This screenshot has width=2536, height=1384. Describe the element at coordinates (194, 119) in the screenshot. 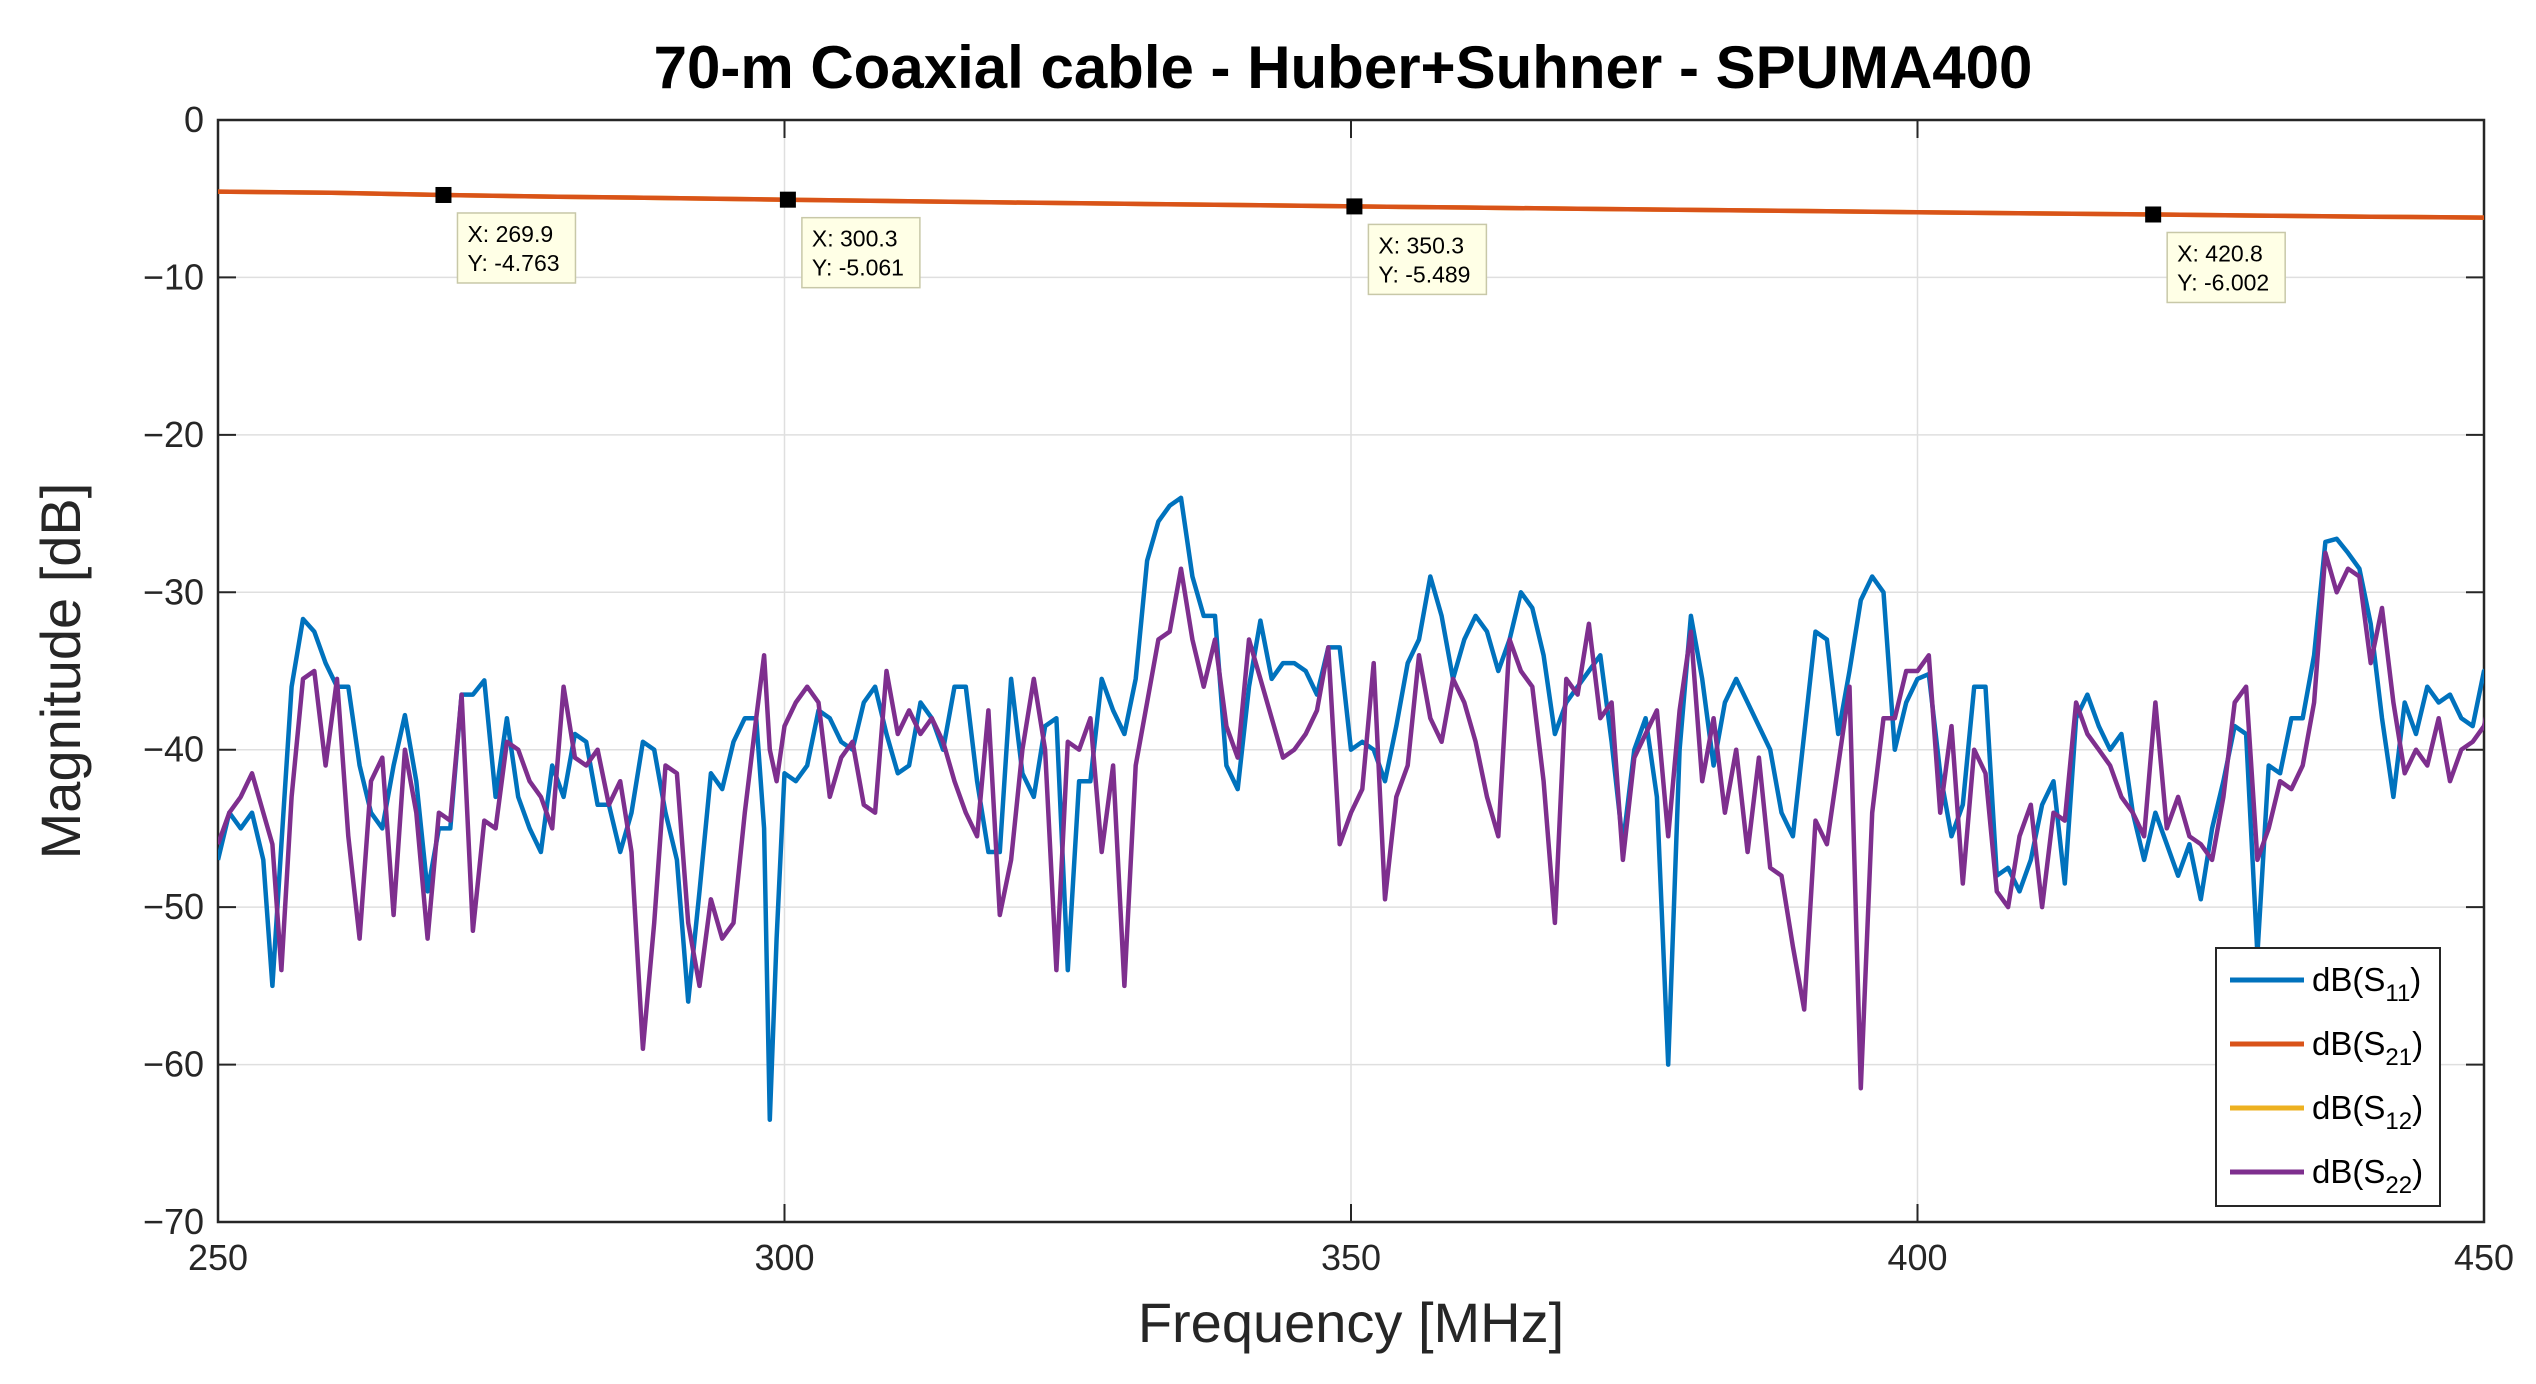

I see `y-tick-label: 0` at that location.